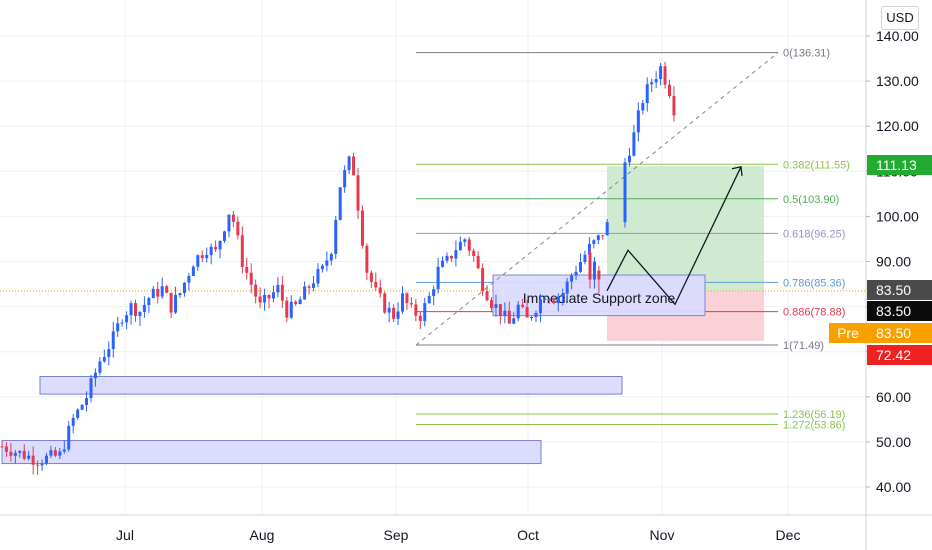  I want to click on profit-zone, so click(685, 228).